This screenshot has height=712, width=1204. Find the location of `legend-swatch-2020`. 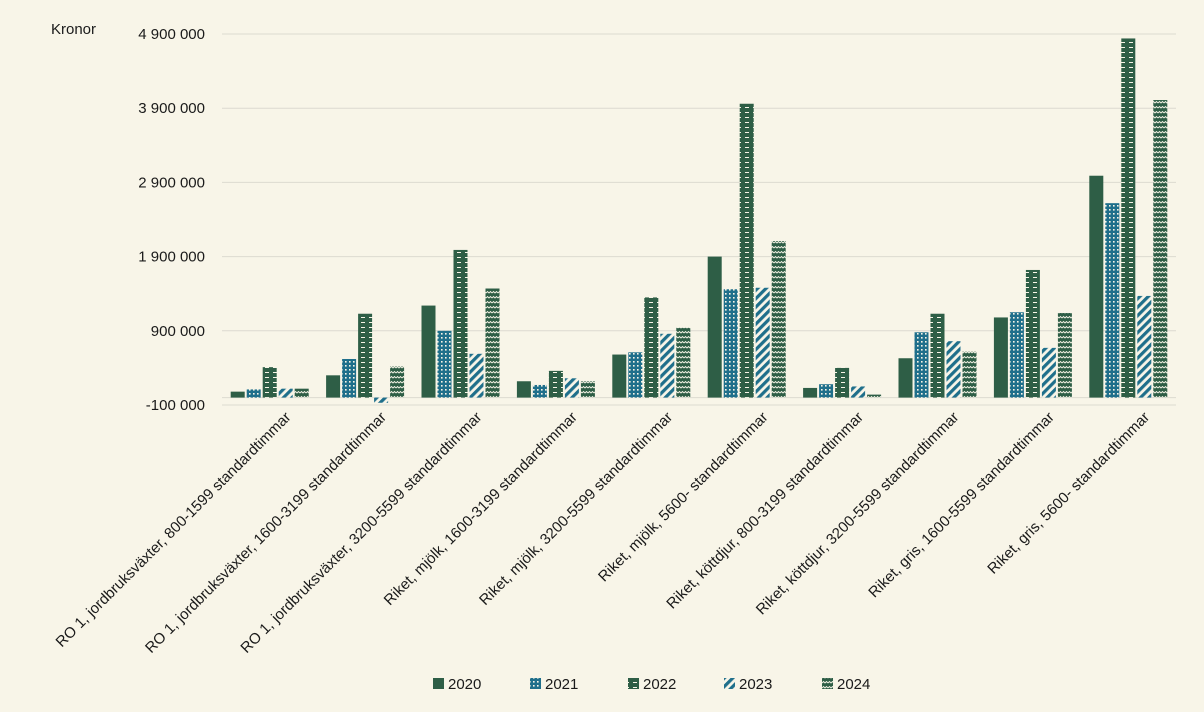

legend-swatch-2020 is located at coordinates (438, 683).